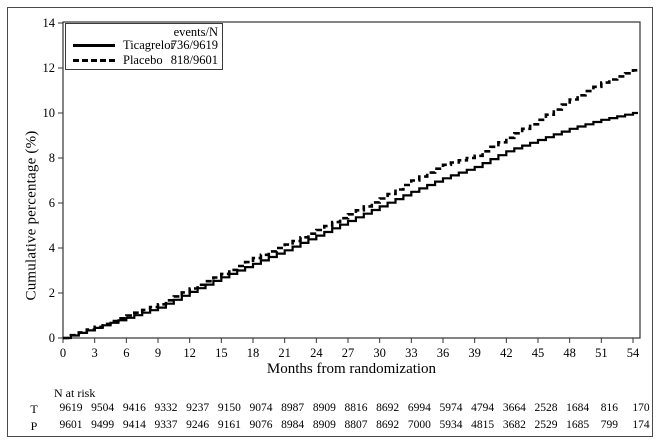 The image size is (662, 444). I want to click on n-at-risk-value: 5934, so click(451, 425).